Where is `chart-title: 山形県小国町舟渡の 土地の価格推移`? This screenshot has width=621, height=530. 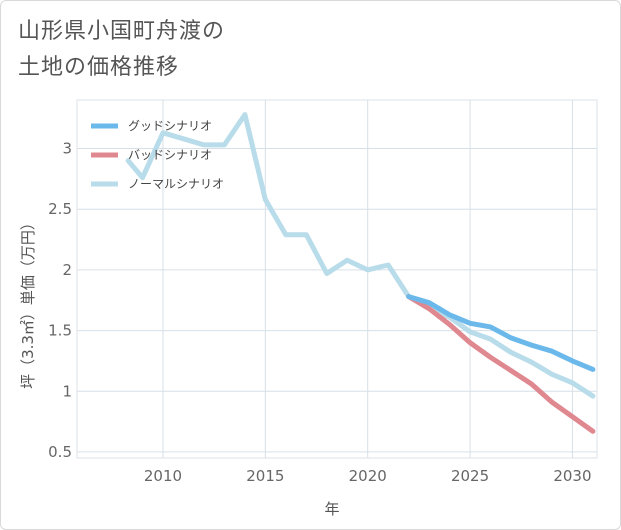
chart-title: 山形県小国町舟渡の 土地の価格推移 is located at coordinates (228, 50).